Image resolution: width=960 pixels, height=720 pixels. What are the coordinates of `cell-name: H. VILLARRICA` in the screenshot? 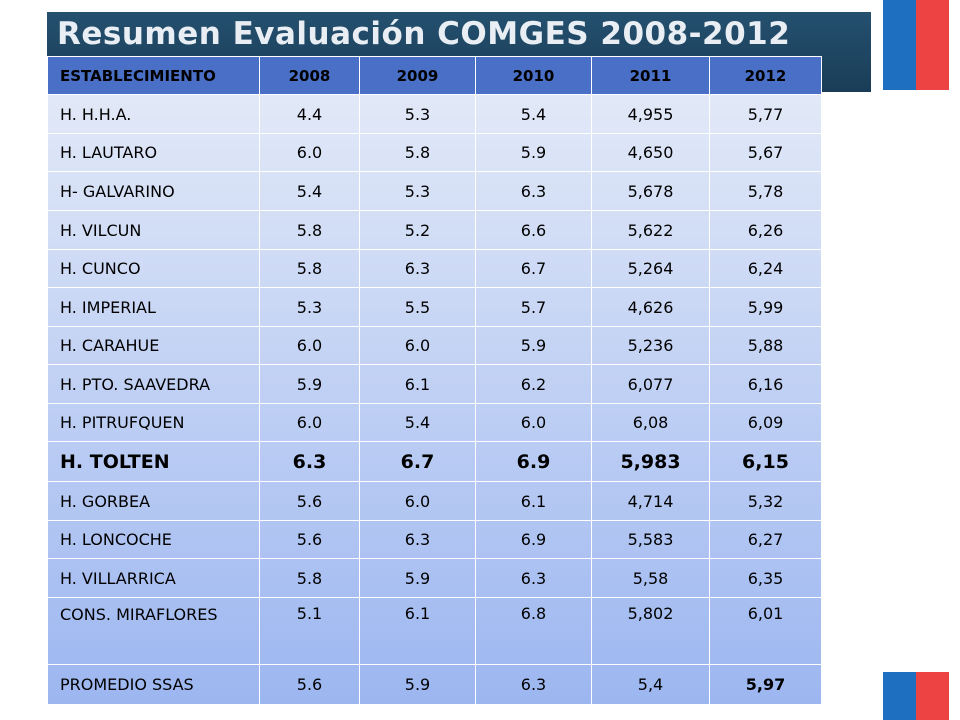 It's located at (153, 578).